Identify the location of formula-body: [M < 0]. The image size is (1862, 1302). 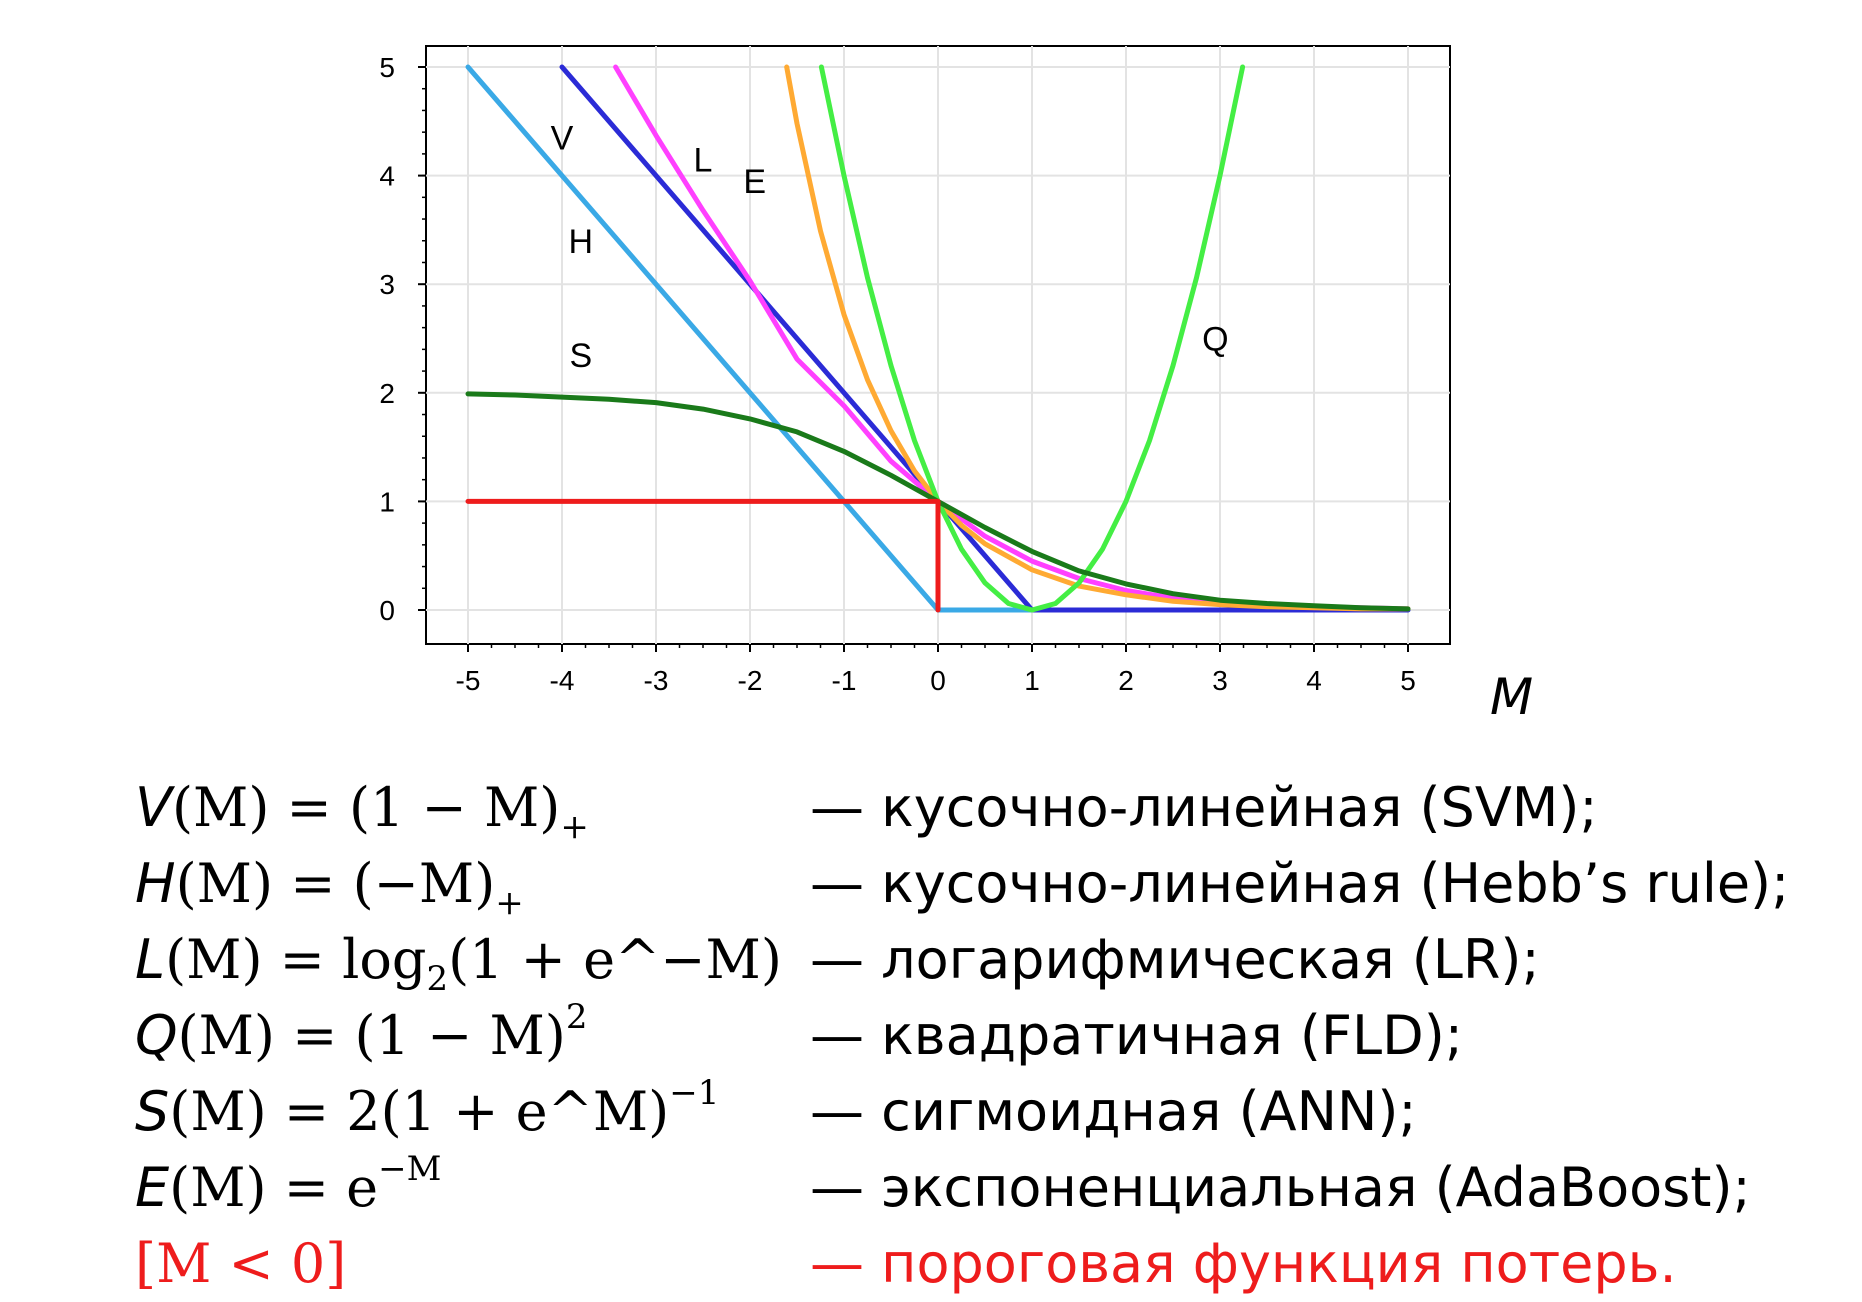
(241, 1263).